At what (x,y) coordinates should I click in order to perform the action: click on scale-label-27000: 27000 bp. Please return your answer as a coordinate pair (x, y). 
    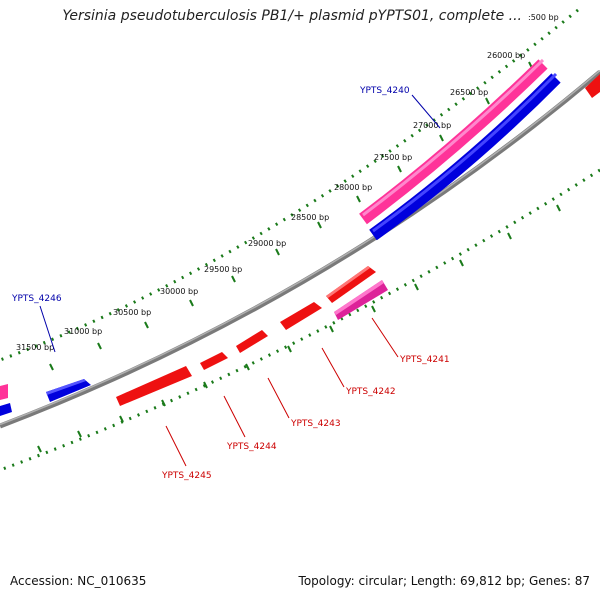
    Looking at the image, I should click on (432, 125).